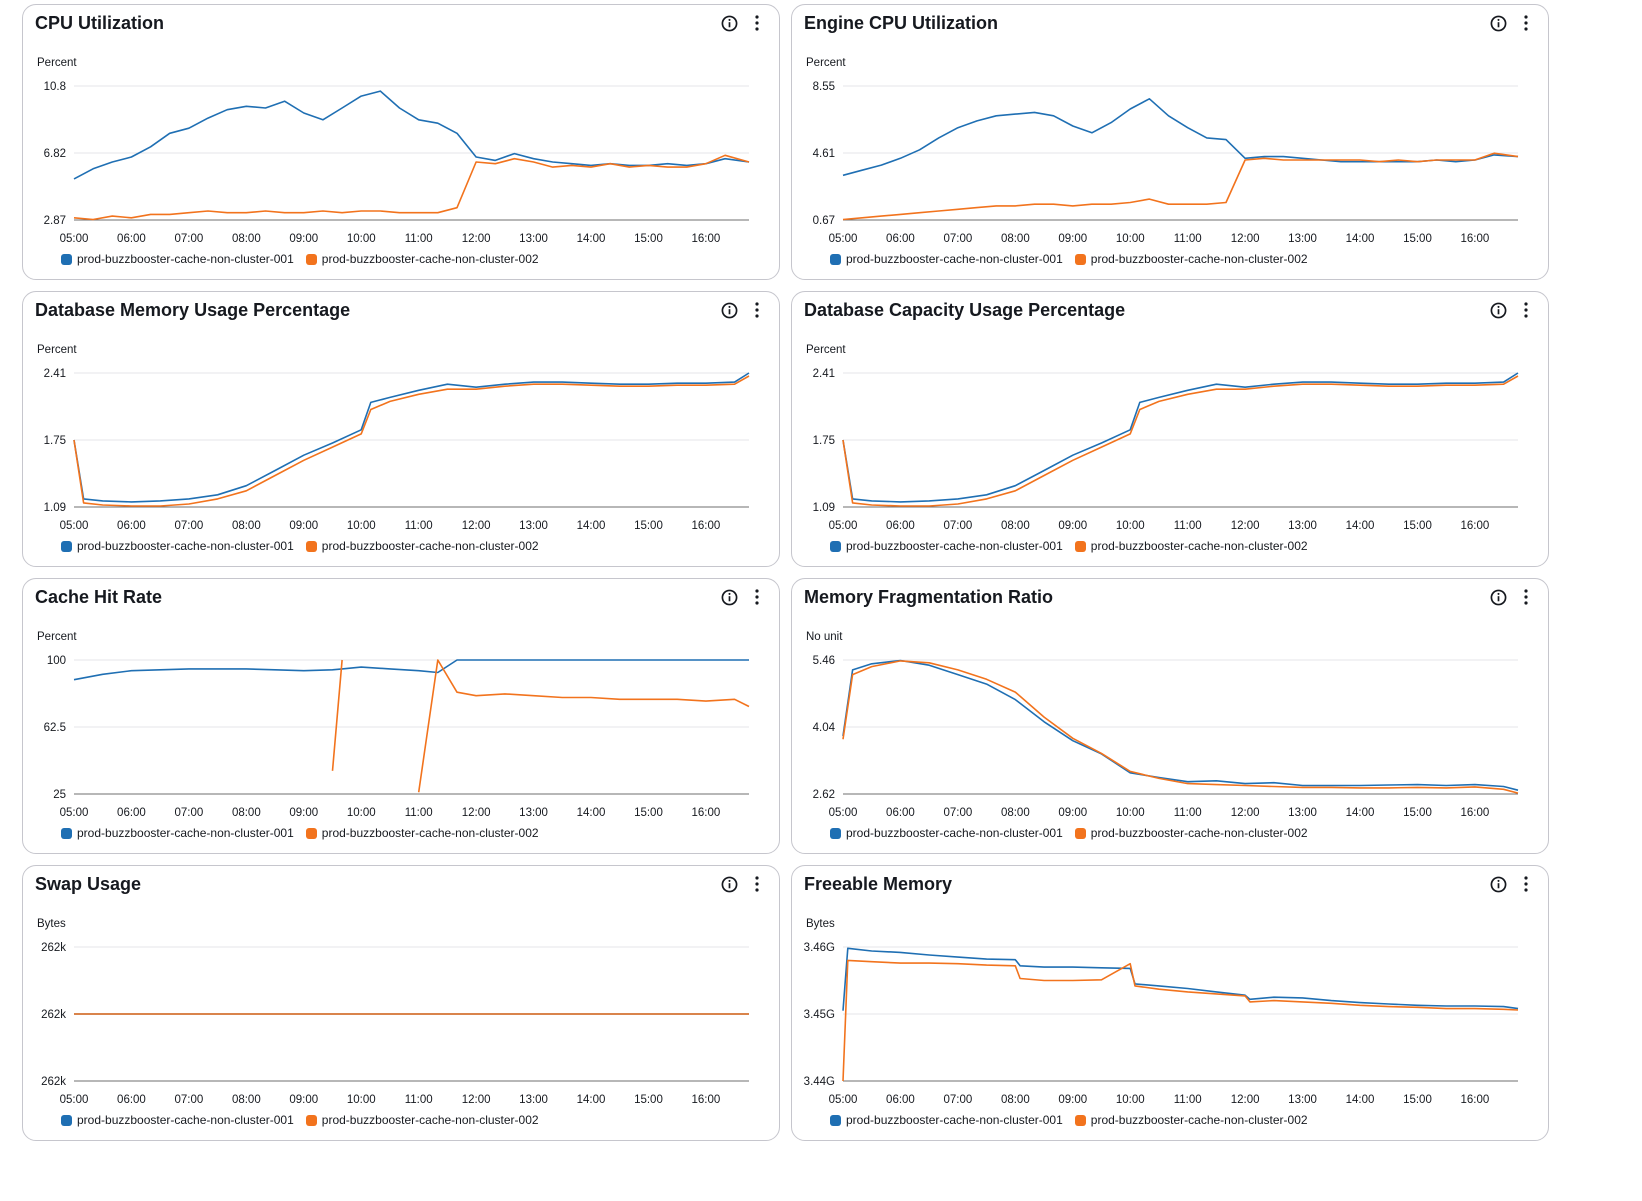 The image size is (1642, 1201). What do you see at coordinates (824, 661) in the screenshot?
I see `y-tick-label: 5.46` at bounding box center [824, 661].